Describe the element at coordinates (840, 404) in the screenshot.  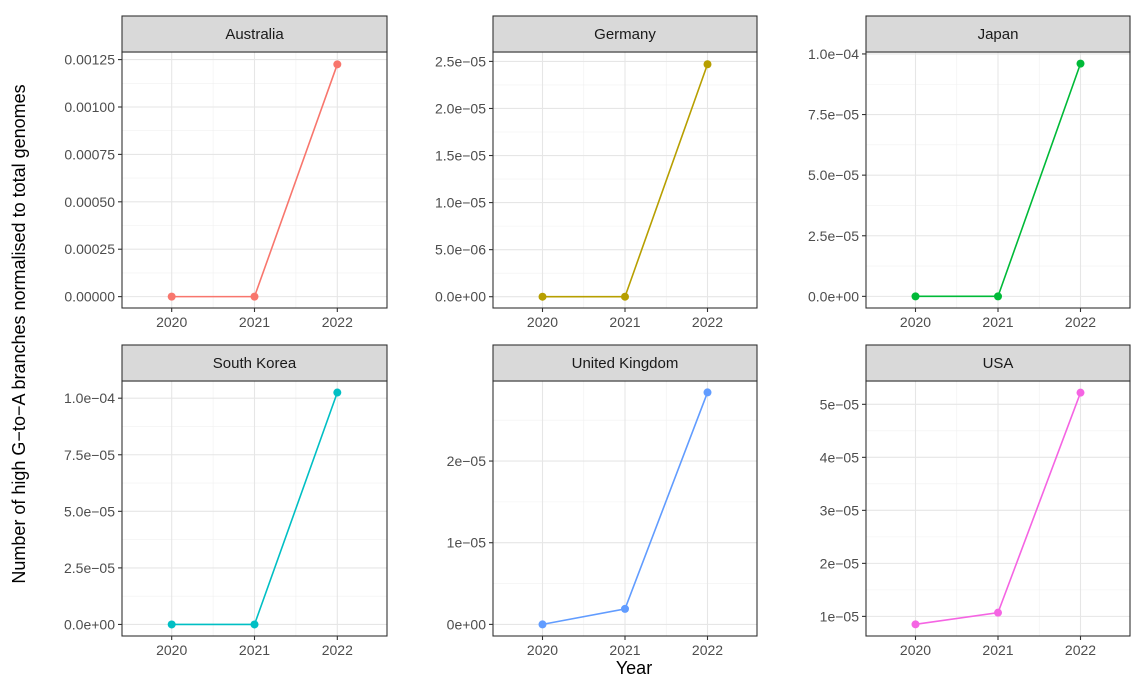
I see `y-tick-label: 5e−05` at that location.